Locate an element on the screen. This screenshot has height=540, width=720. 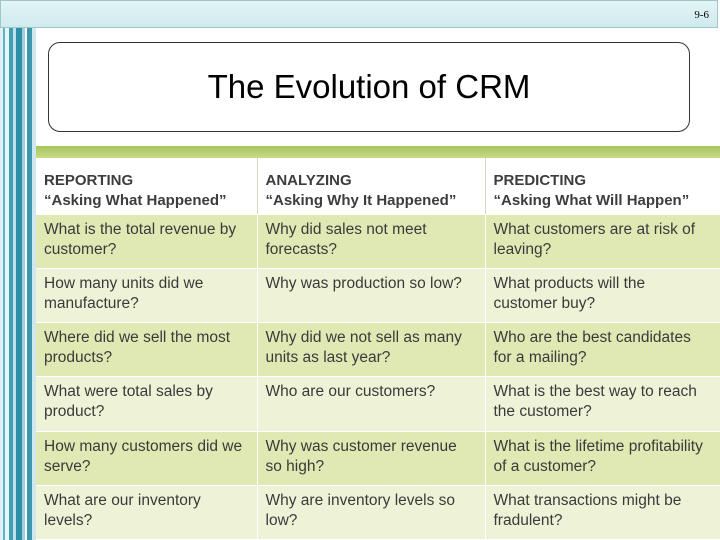
table-cell: What transactions might be fradulent? is located at coordinates (602, 512).